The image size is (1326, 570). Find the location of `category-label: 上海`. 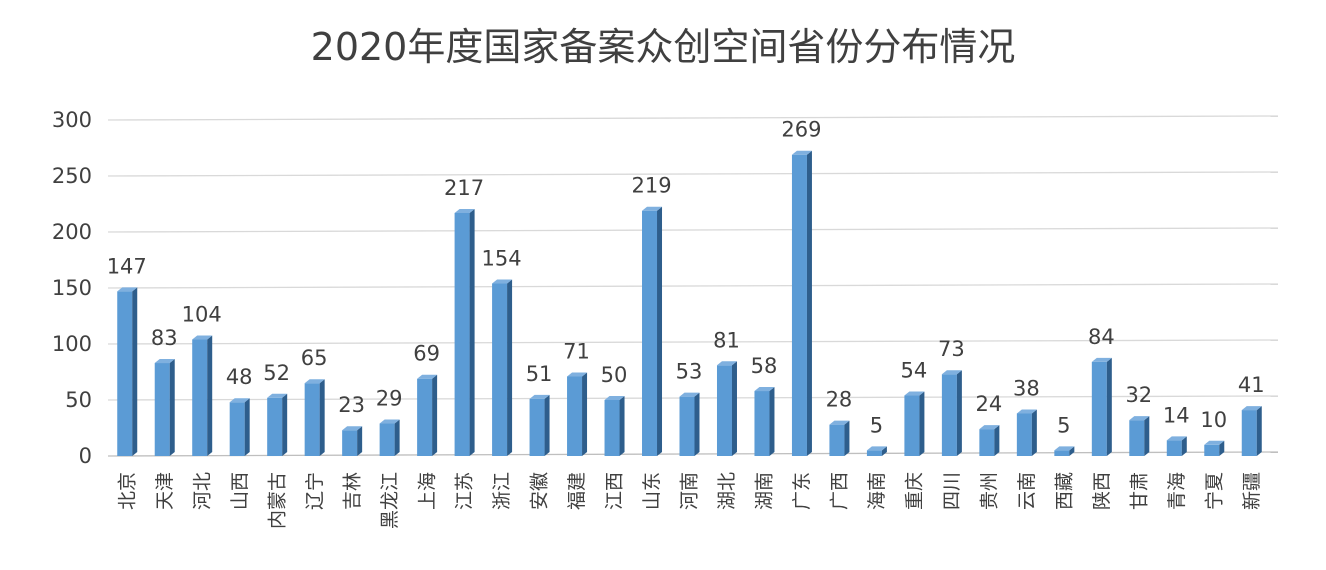

category-label: 上海 is located at coordinates (427, 491).